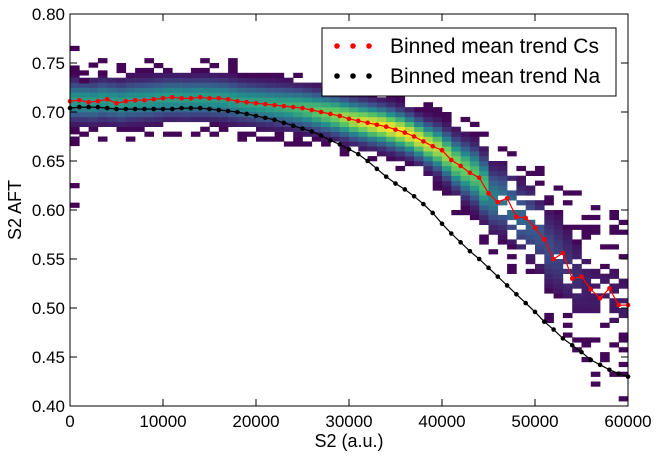  What do you see at coordinates (48, 357) in the screenshot?
I see `y-tick-label: 0.45` at bounding box center [48, 357].